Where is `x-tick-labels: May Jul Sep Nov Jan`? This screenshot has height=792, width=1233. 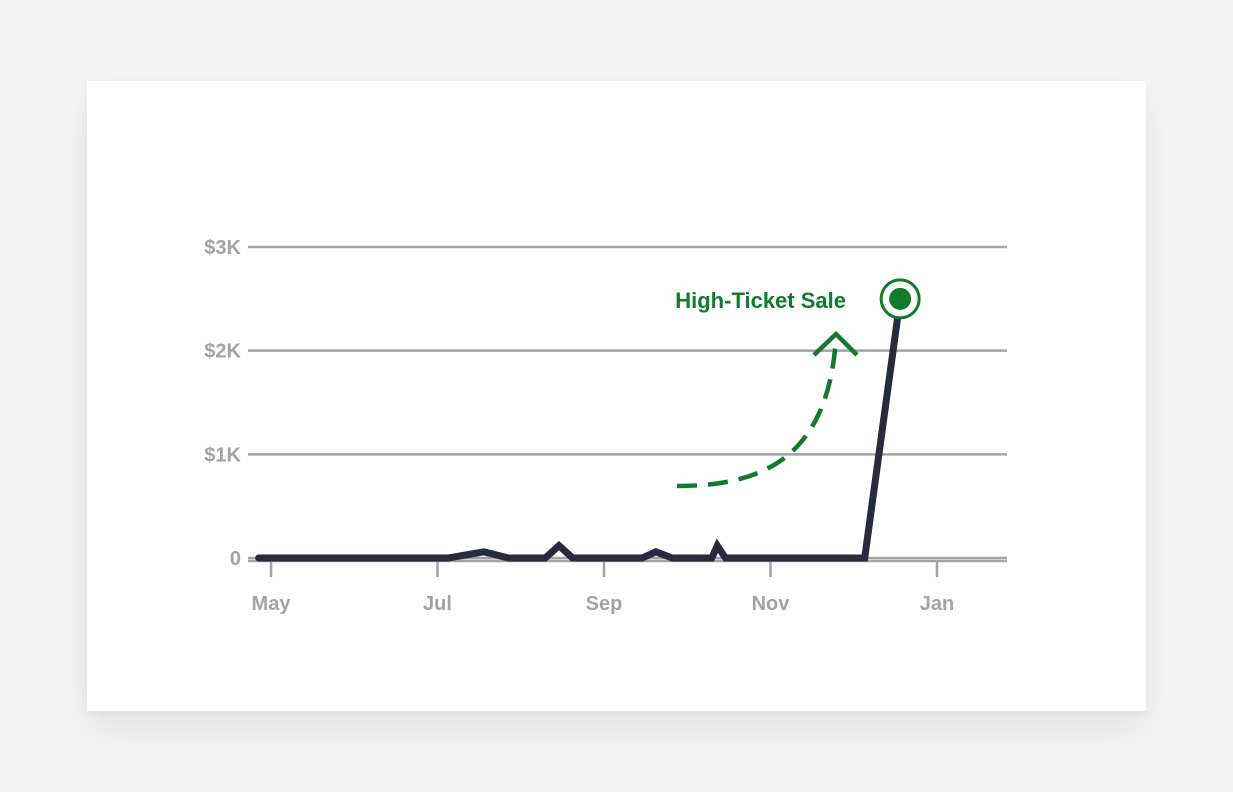 x-tick-labels: May Jul Sep Nov Jan is located at coordinates (603, 604).